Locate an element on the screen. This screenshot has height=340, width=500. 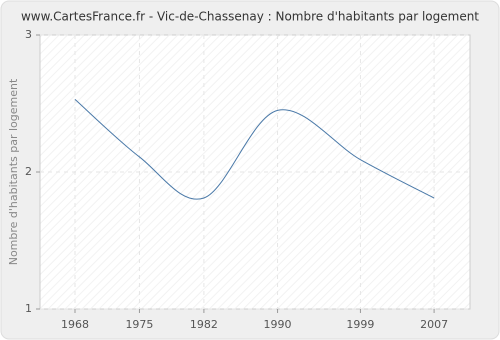
x-tick-label: 1990 is located at coordinates (278, 324).